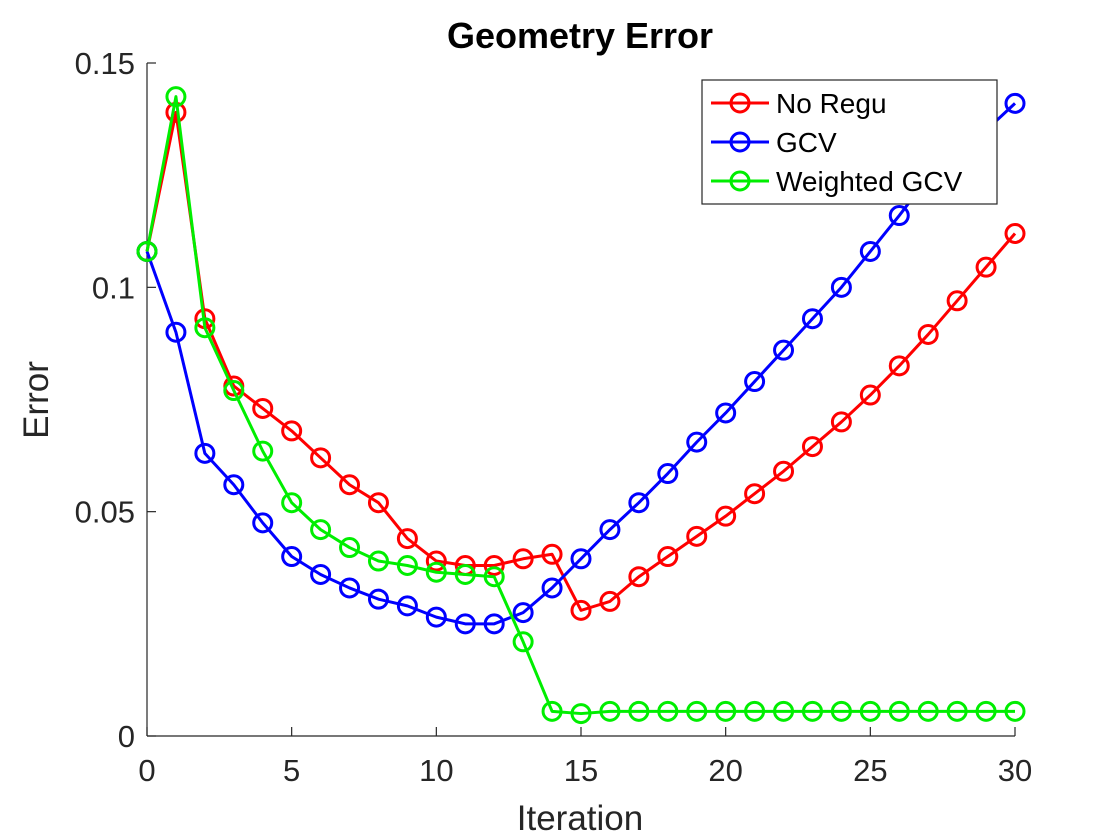 This screenshot has width=1120, height=840. What do you see at coordinates (105, 63) in the screenshot?
I see `y-tick-label: 0.15` at bounding box center [105, 63].